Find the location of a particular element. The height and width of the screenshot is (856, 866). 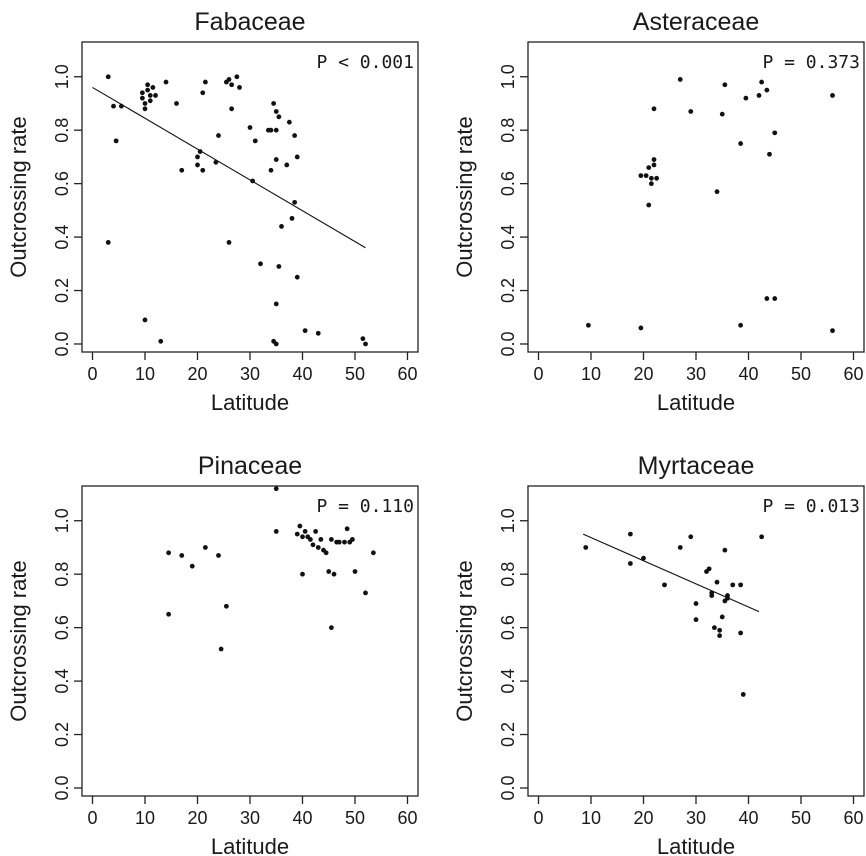

y-tick-label: 0.0 is located at coordinates (508, 343).